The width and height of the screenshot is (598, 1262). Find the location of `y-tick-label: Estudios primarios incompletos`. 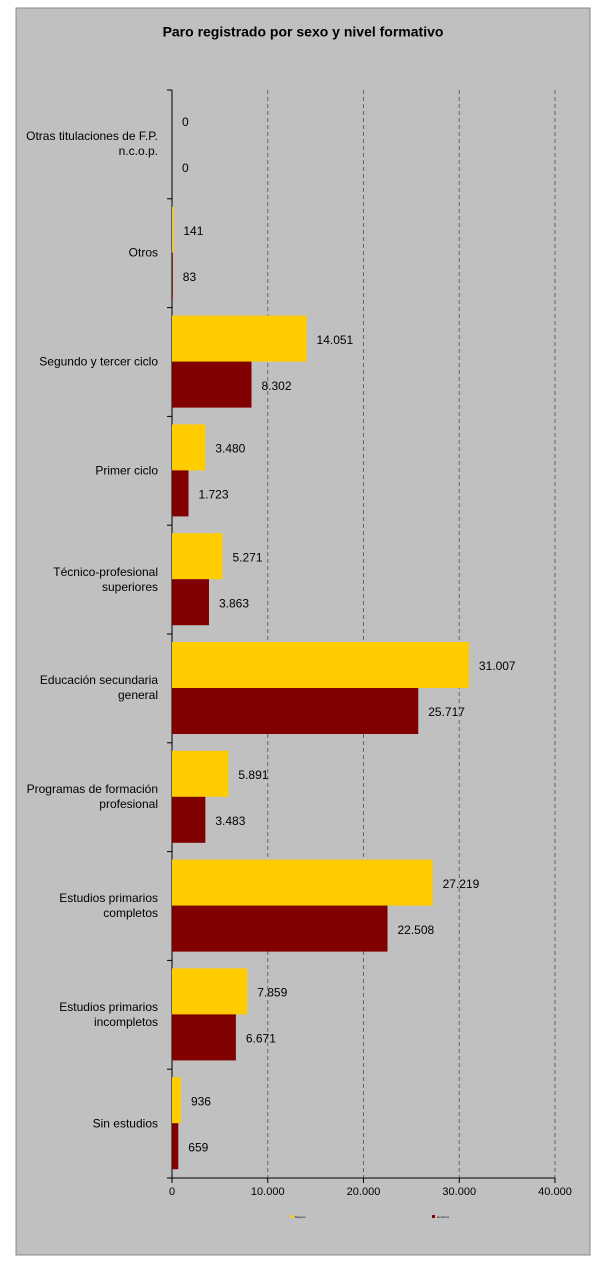

y-tick-label: Estudios primarios incompletos is located at coordinates (108, 1014).